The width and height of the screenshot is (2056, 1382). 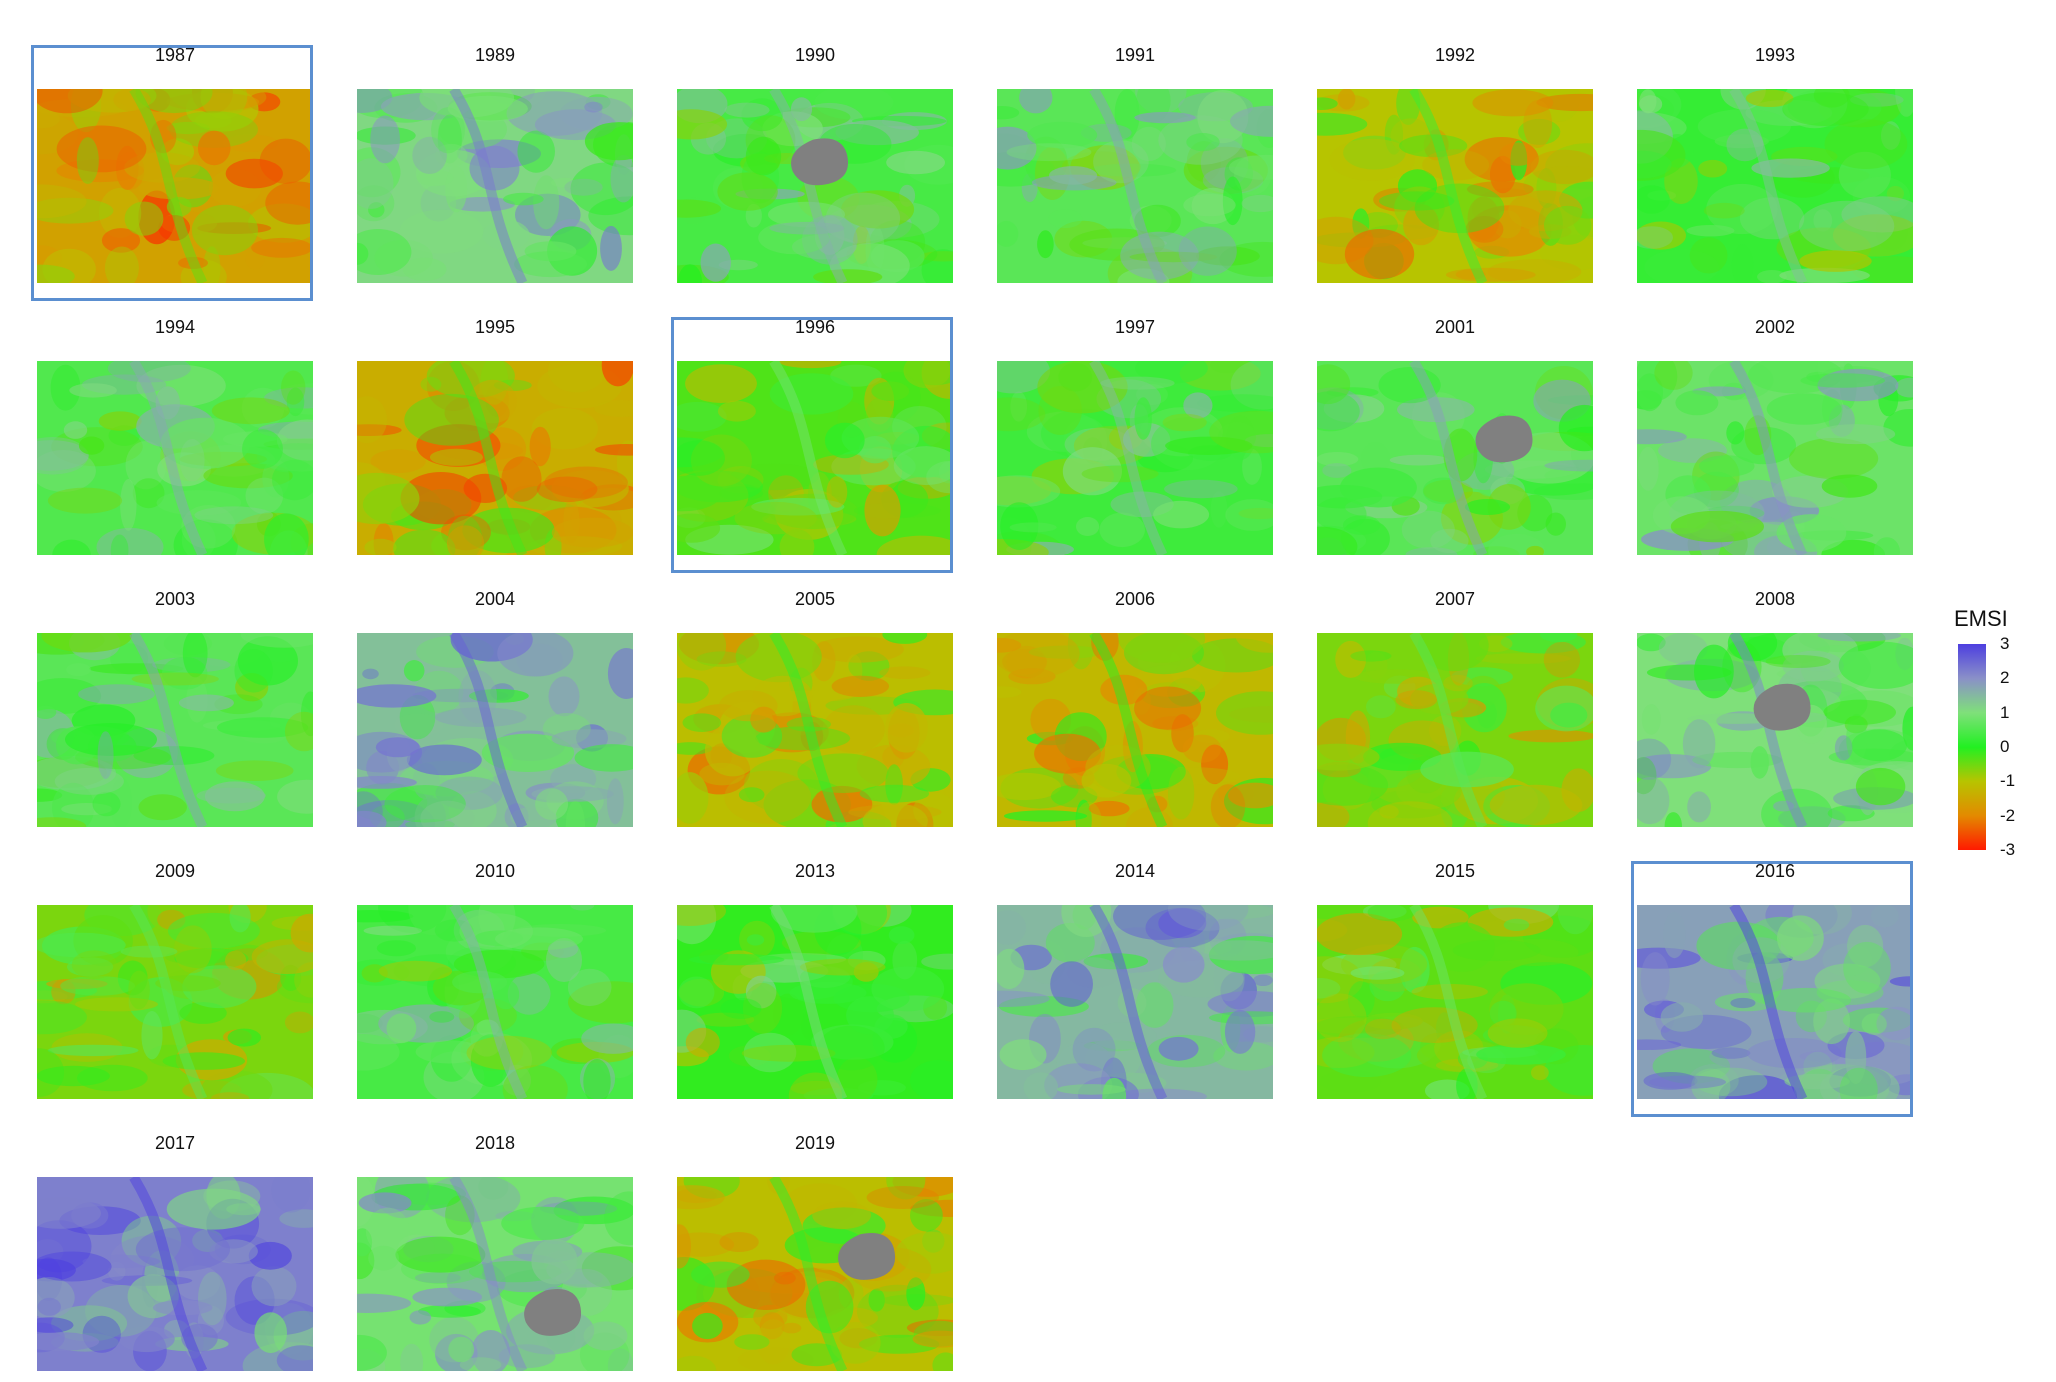 I want to click on legend-tick-label: 0, so click(x=2005, y=746).